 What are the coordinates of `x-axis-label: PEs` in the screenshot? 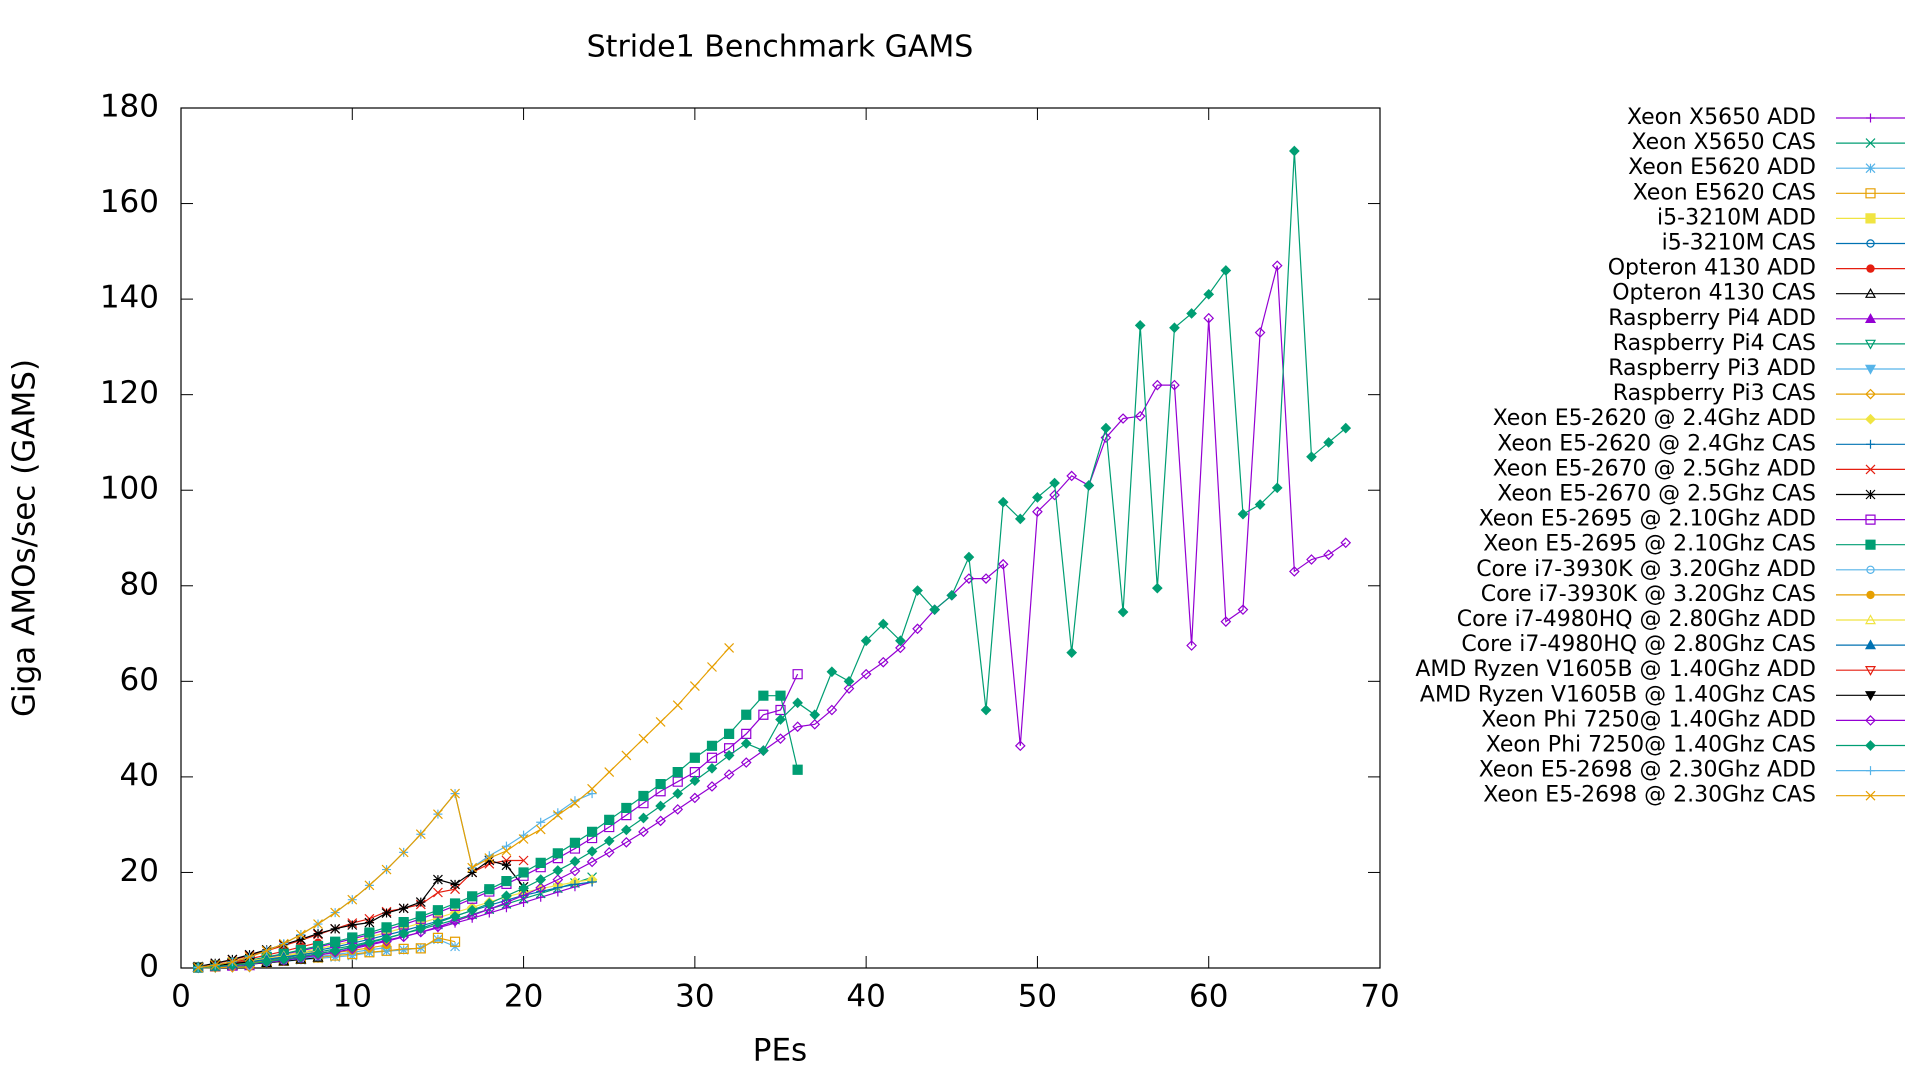 It's located at (780, 1051).